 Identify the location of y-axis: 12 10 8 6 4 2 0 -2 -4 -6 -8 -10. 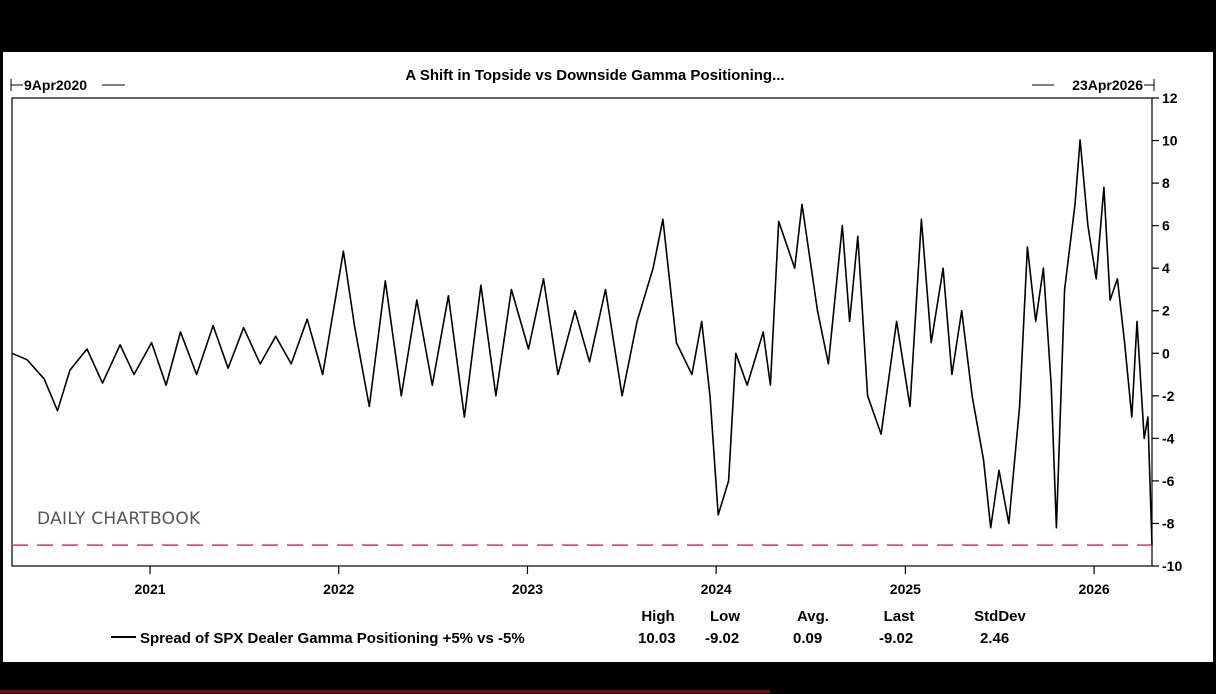
(1167, 332).